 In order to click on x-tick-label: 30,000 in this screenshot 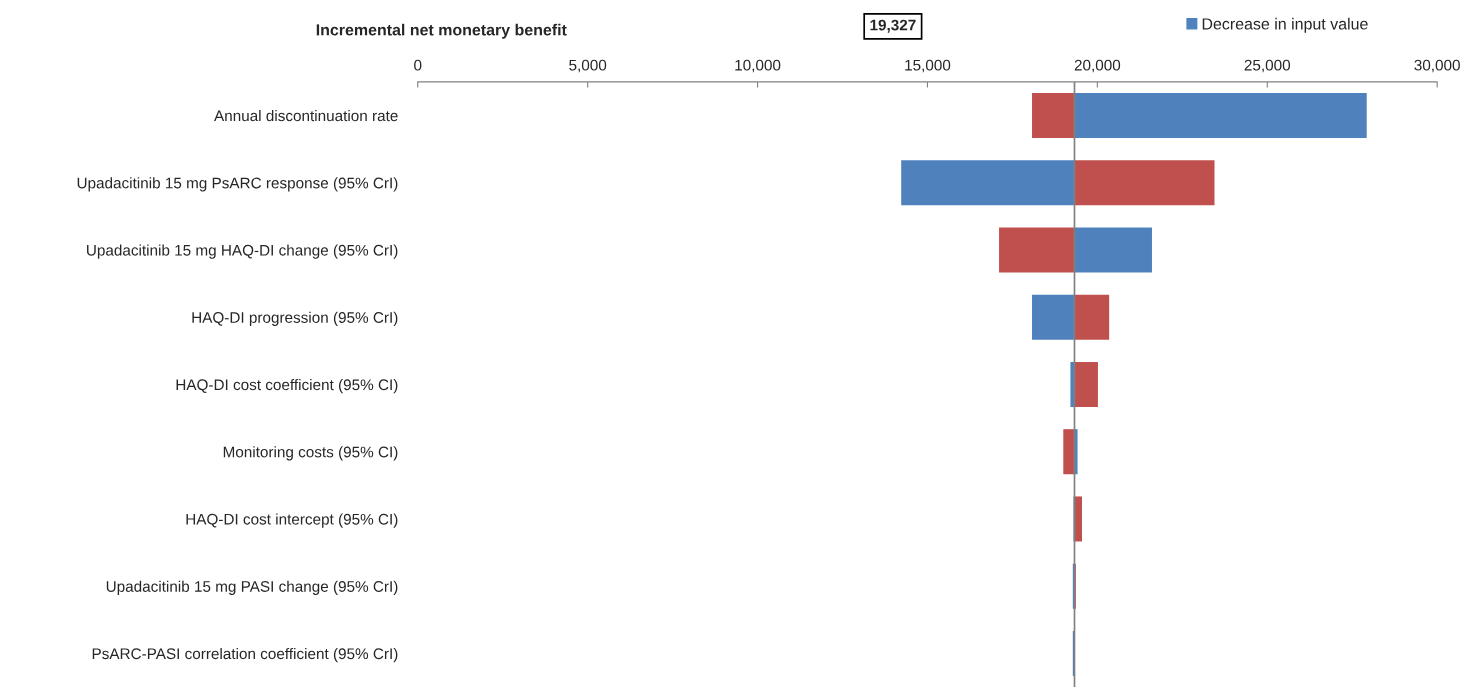, I will do `click(1437, 66)`.